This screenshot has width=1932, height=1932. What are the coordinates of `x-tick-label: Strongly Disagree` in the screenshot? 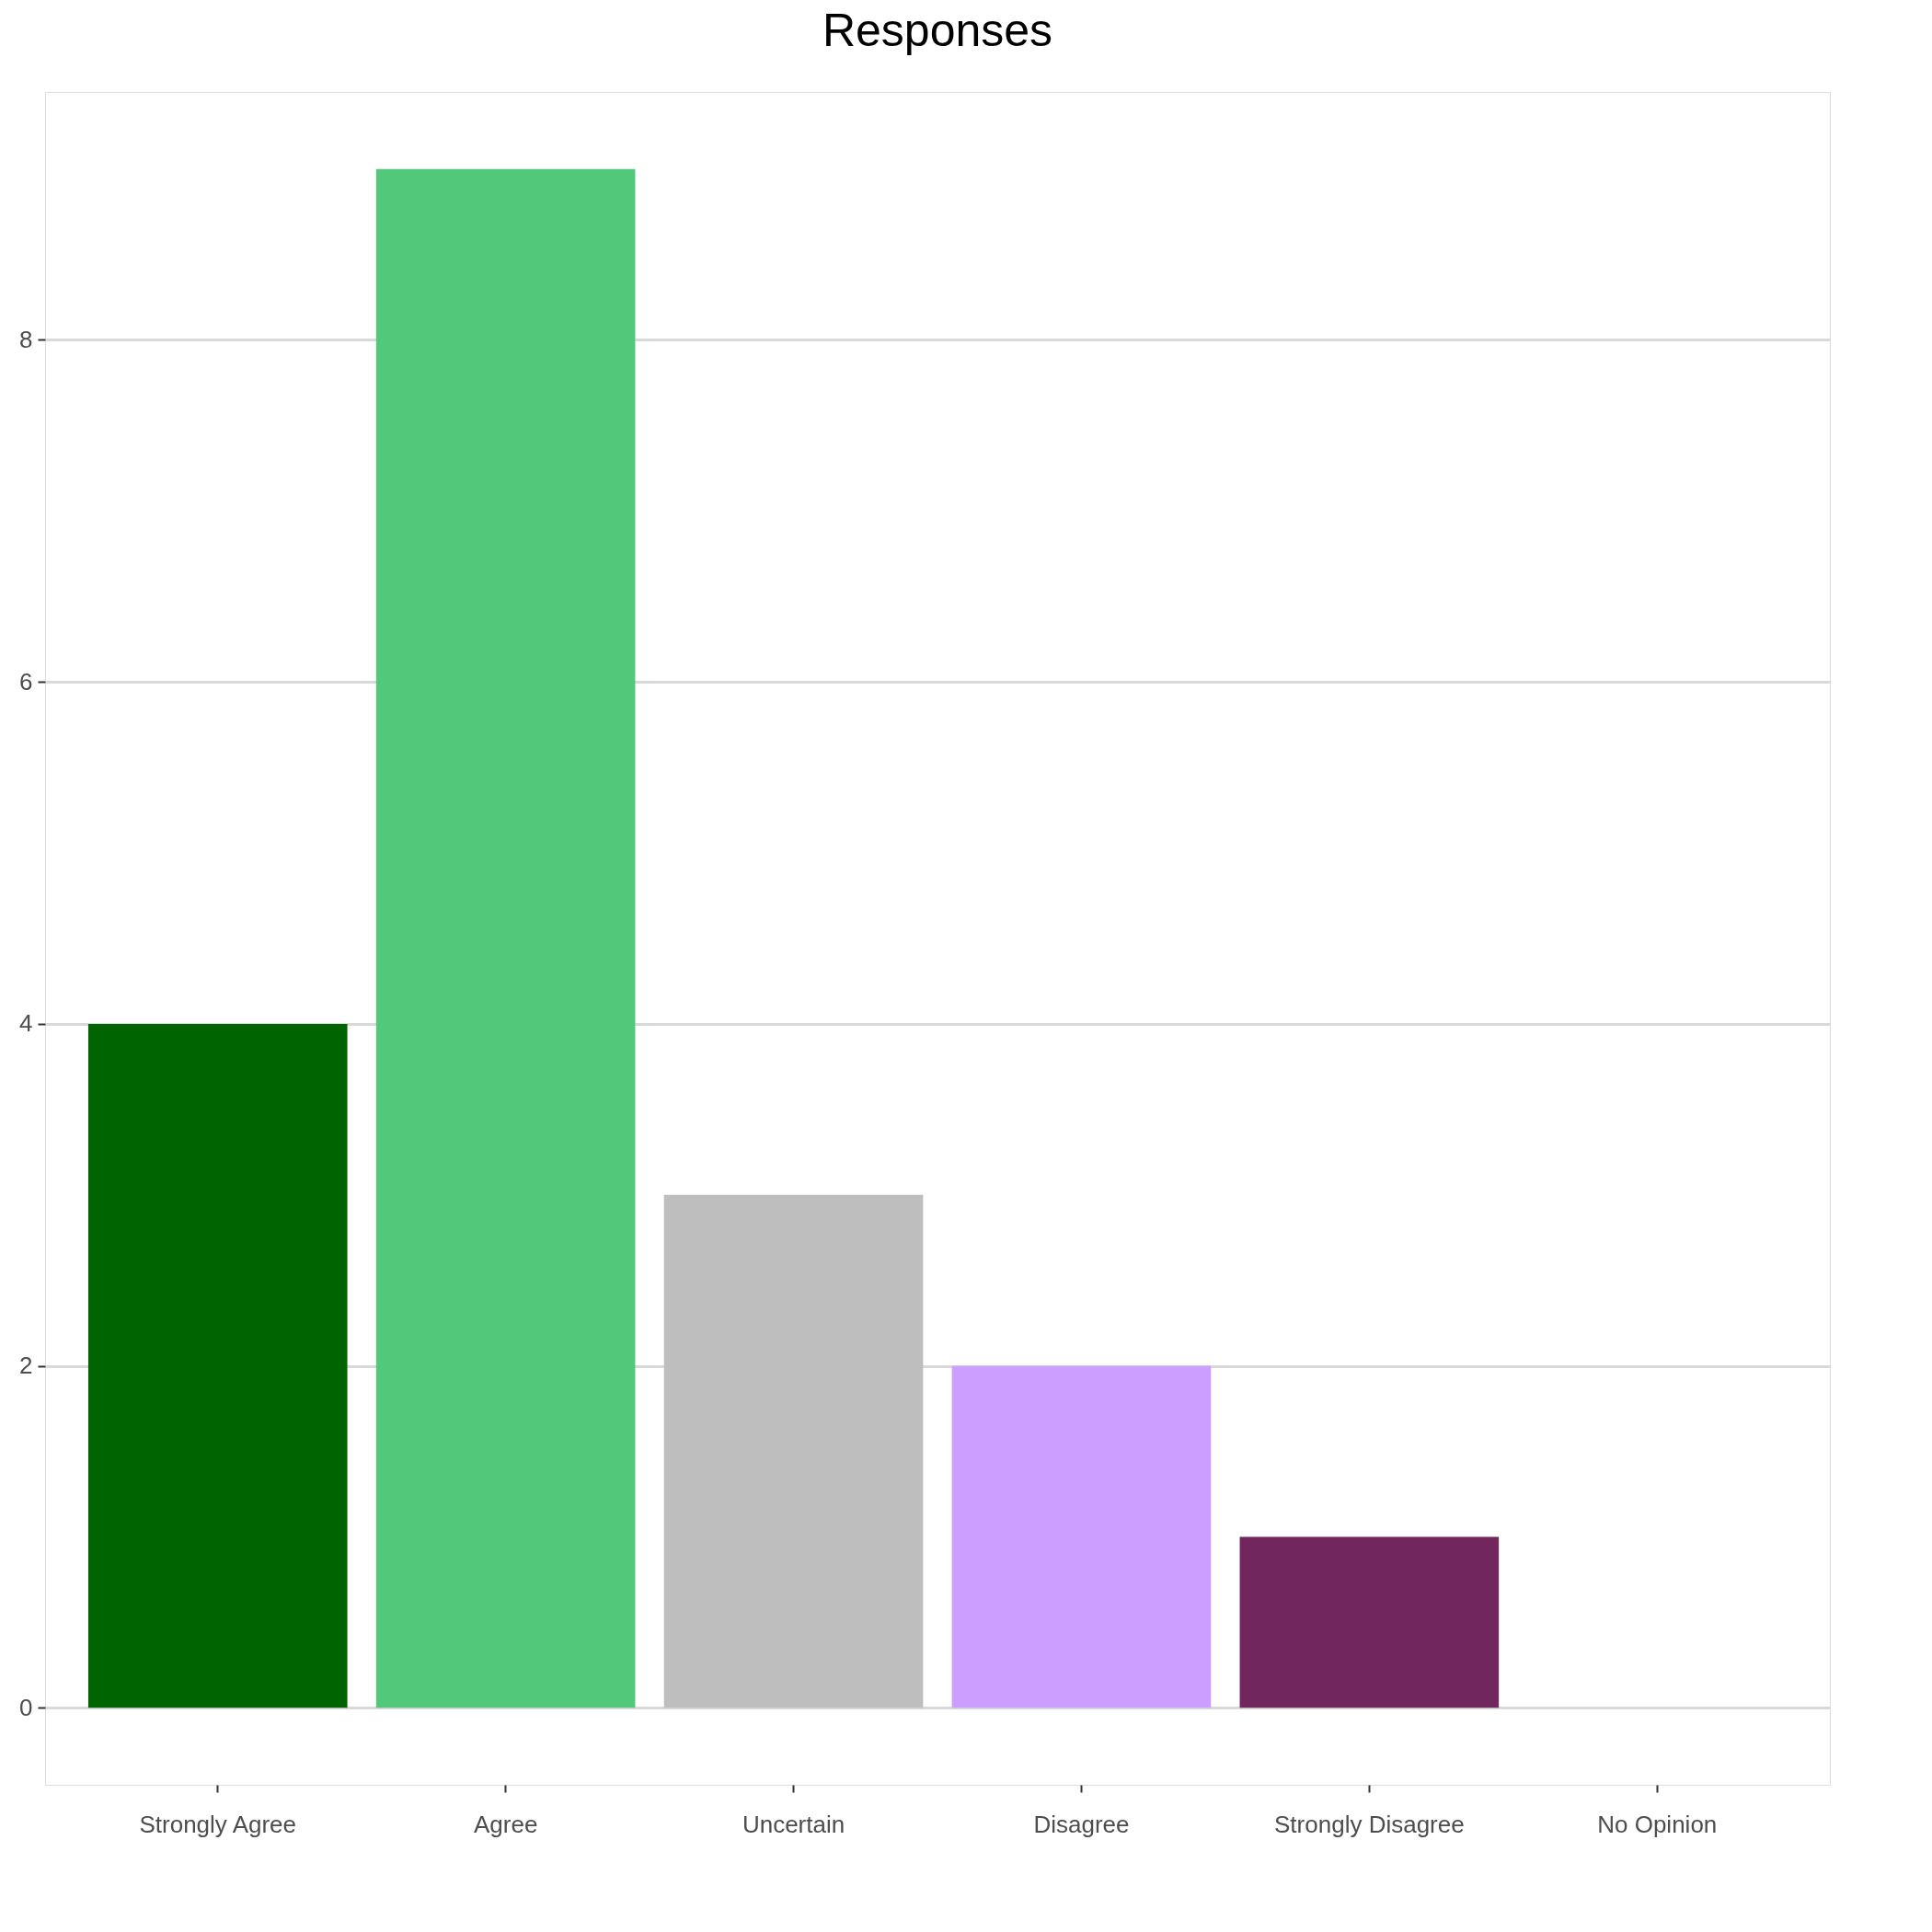 It's located at (1369, 1824).